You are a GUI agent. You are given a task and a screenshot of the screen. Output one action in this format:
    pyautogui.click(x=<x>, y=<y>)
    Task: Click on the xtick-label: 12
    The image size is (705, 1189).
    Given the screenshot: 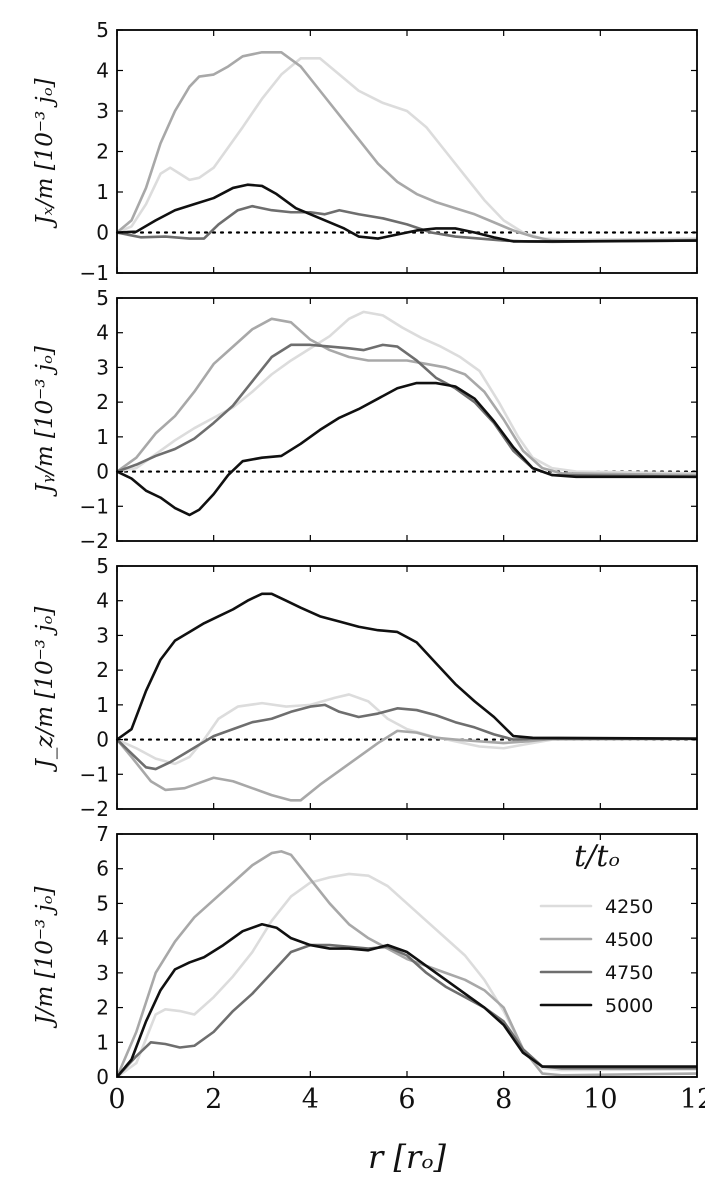 What is the action you would take?
    pyautogui.click(x=692, y=1099)
    